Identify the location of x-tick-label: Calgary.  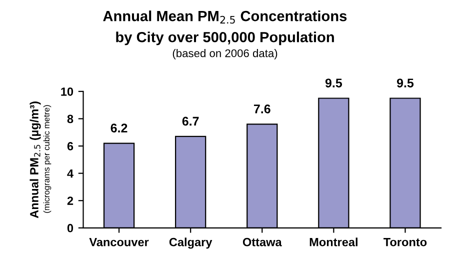
(190, 243).